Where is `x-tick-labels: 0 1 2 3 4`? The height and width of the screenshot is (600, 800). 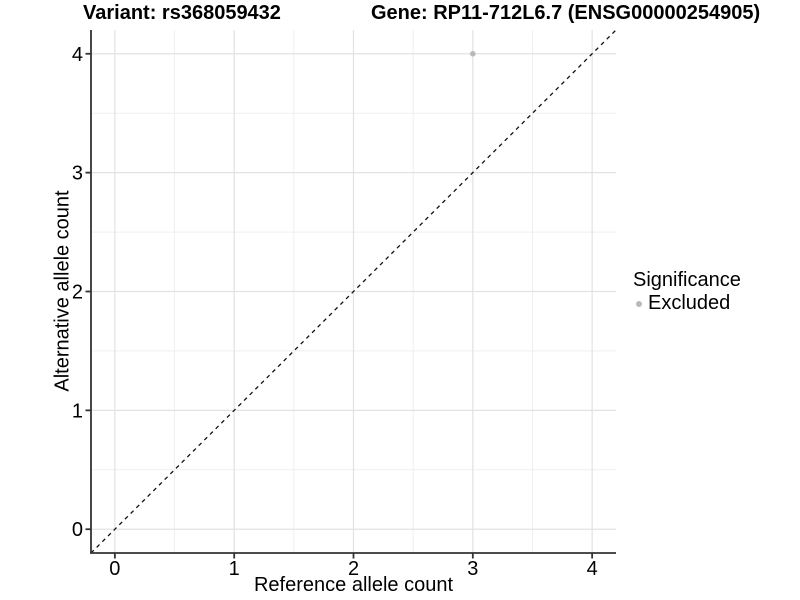 x-tick-labels: 0 1 2 3 4 is located at coordinates (353, 569).